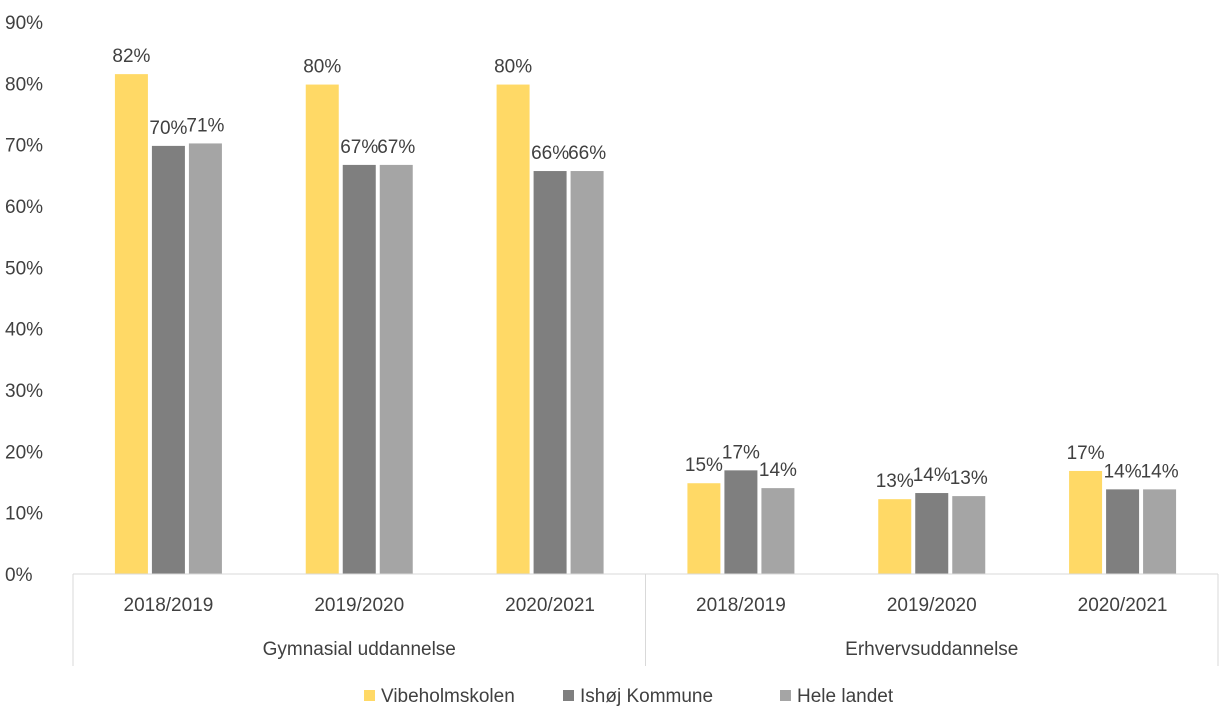  Describe the element at coordinates (24, 391) in the screenshot. I see `y-tick-label: 30%` at that location.